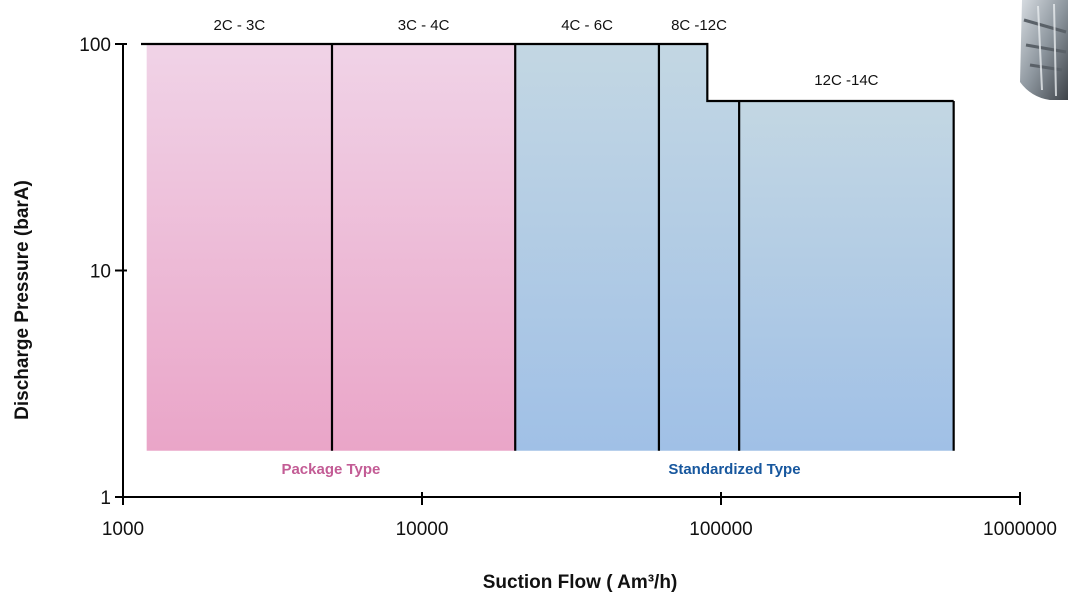  Describe the element at coordinates (734, 469) in the screenshot. I see `group-label-standardized: Standardized Type` at that location.